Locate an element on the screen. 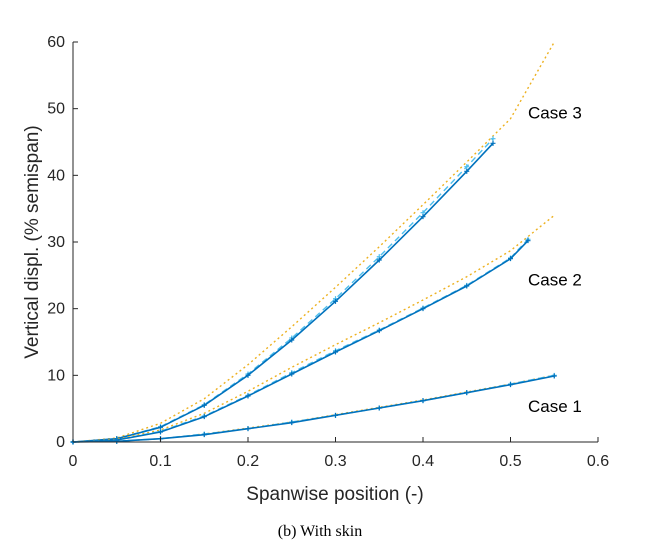 The height and width of the screenshot is (558, 648). y-tick-label: 10 is located at coordinates (56, 375).